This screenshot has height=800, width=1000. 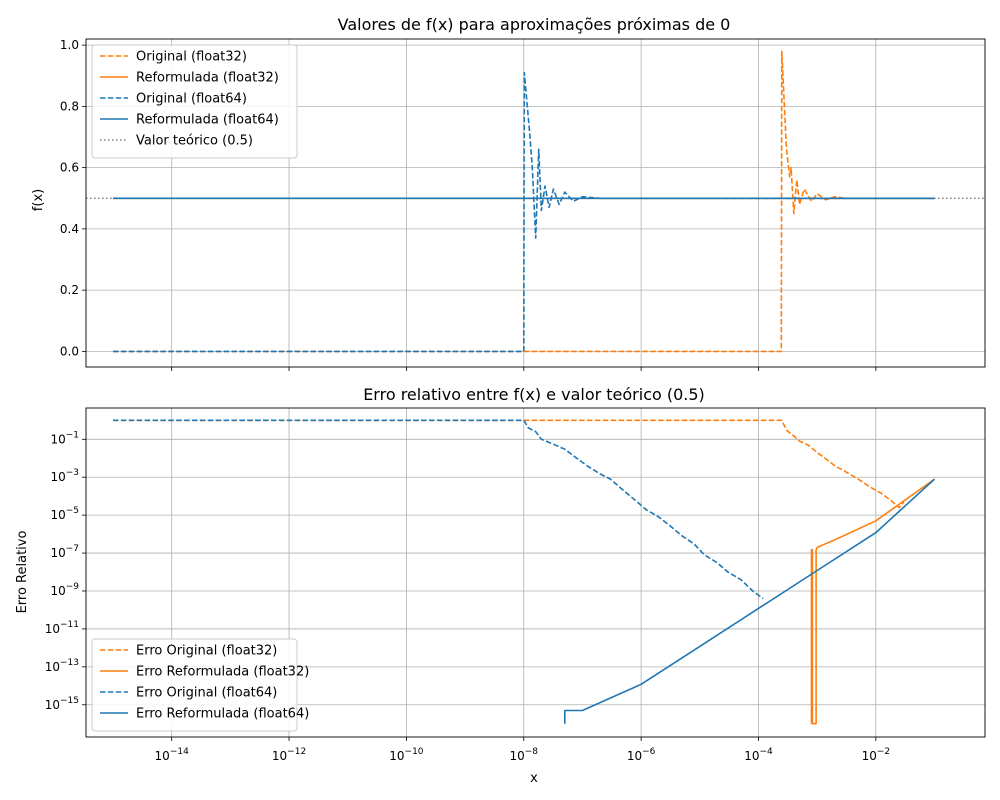 What do you see at coordinates (64, 552) in the screenshot?
I see `bottom-y-tick-label: 10⁻⁷` at bounding box center [64, 552].